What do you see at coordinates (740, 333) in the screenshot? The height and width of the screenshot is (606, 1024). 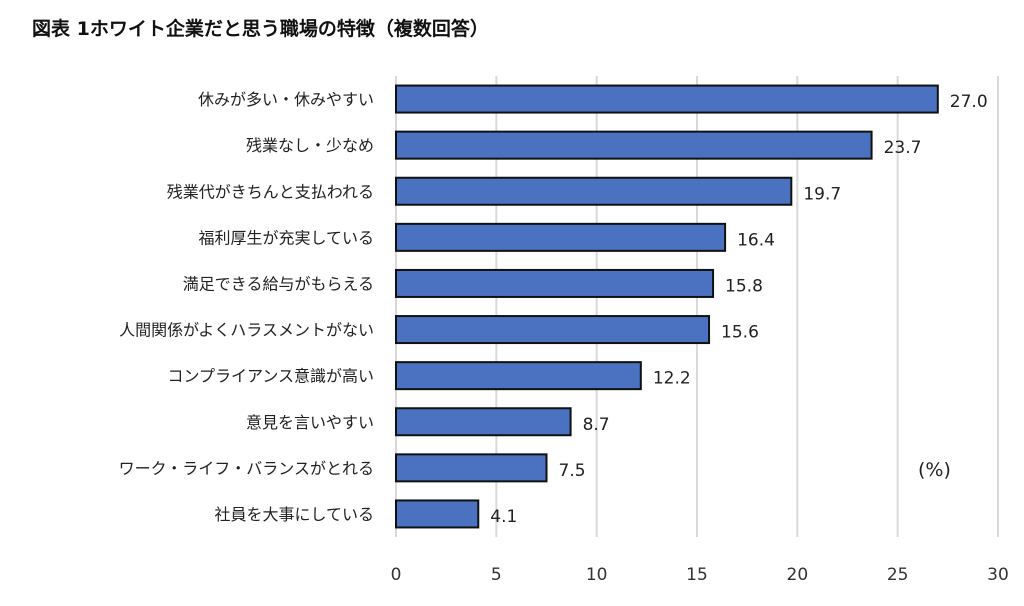 I see `data-label: 15.6` at bounding box center [740, 333].